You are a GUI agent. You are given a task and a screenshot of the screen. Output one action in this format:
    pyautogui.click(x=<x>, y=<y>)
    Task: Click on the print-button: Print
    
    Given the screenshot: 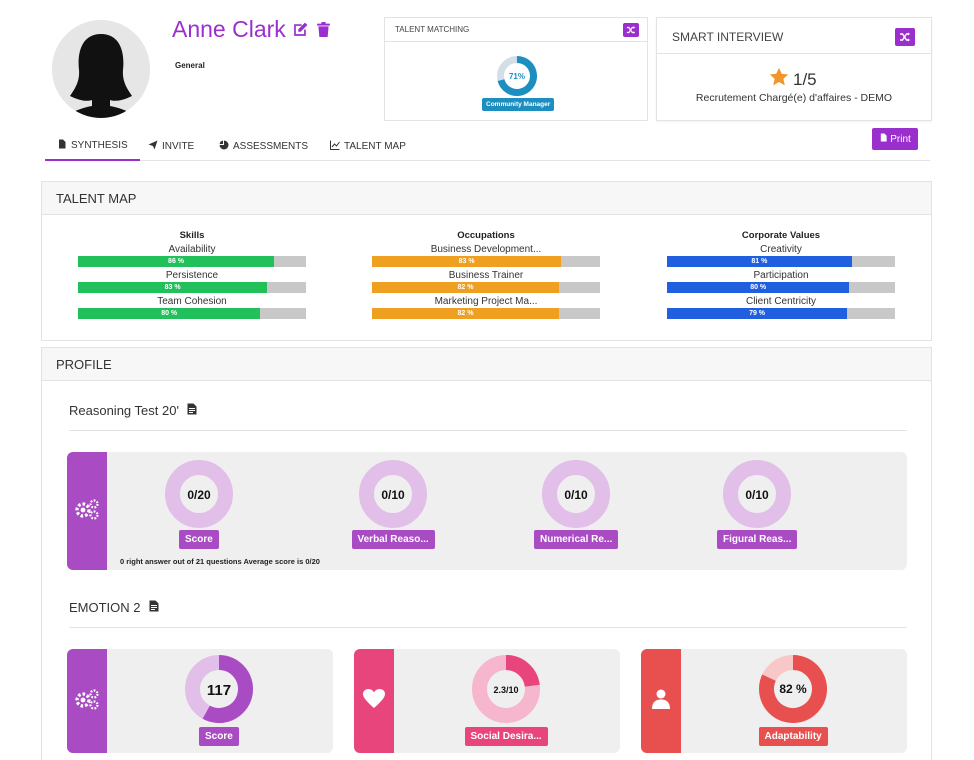 What is the action you would take?
    pyautogui.click(x=895, y=139)
    